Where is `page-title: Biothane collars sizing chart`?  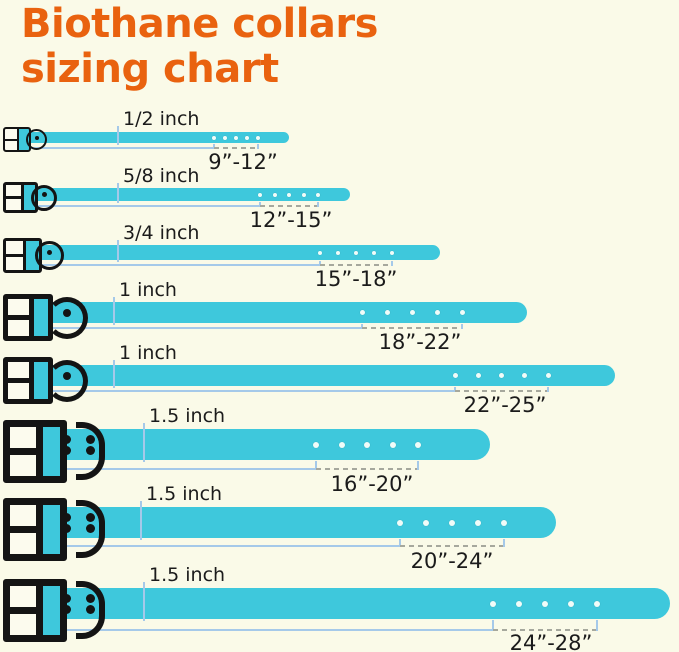 page-title: Biothane collars sizing chart is located at coordinates (199, 47).